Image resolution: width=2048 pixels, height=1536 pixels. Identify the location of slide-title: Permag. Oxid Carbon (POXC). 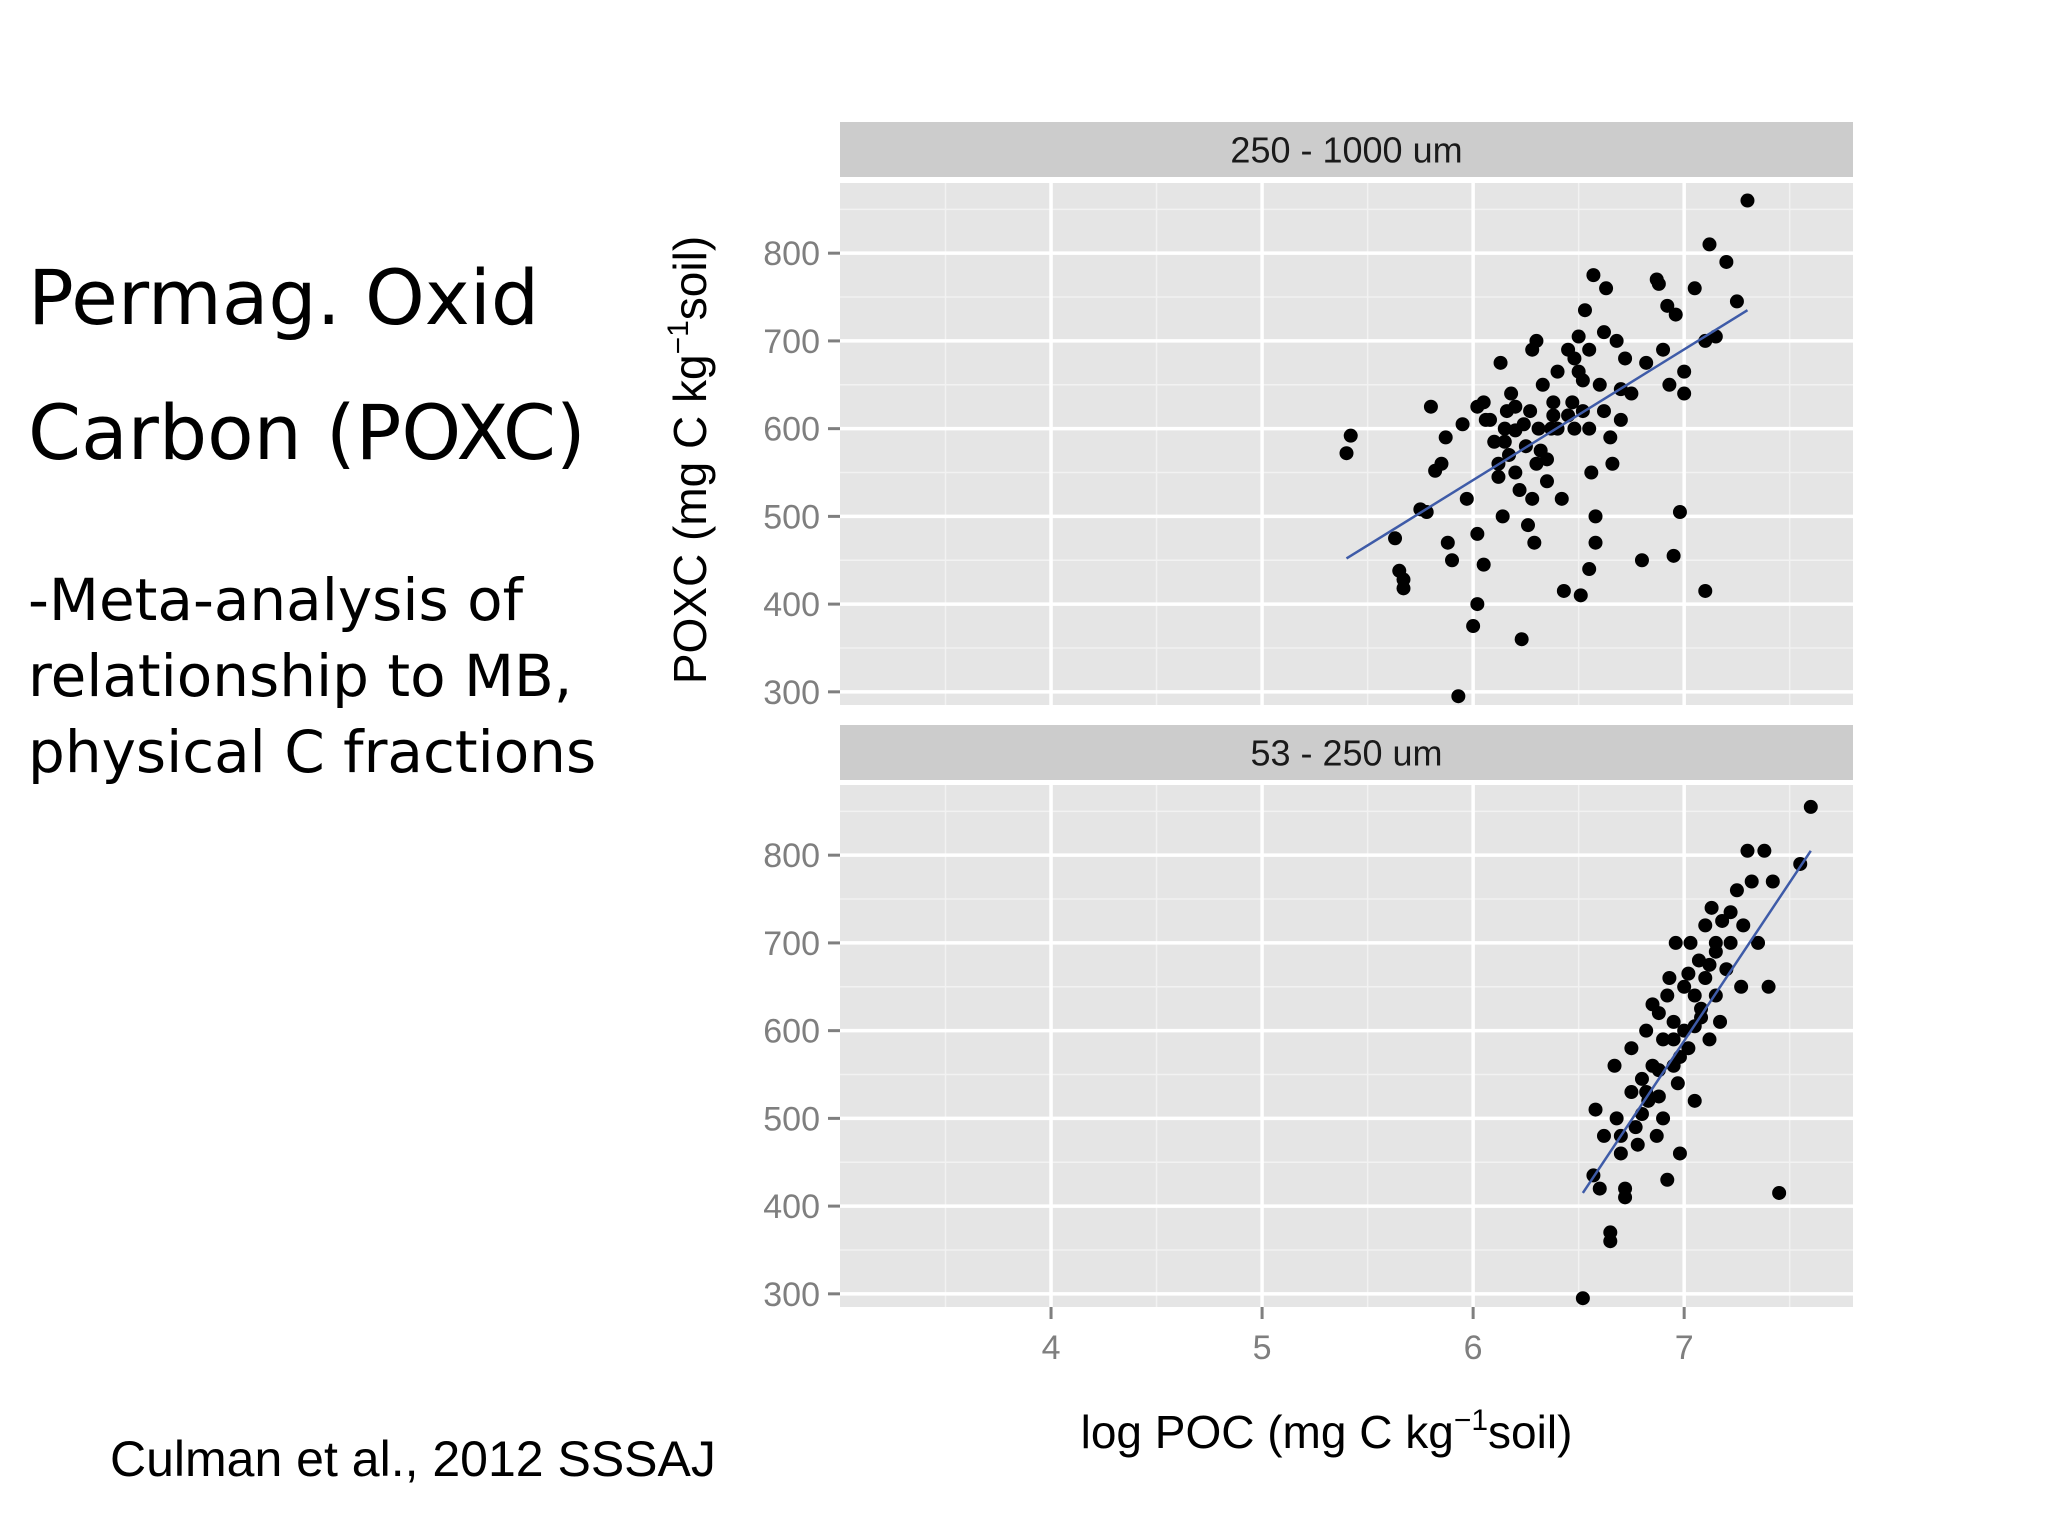
(338, 365).